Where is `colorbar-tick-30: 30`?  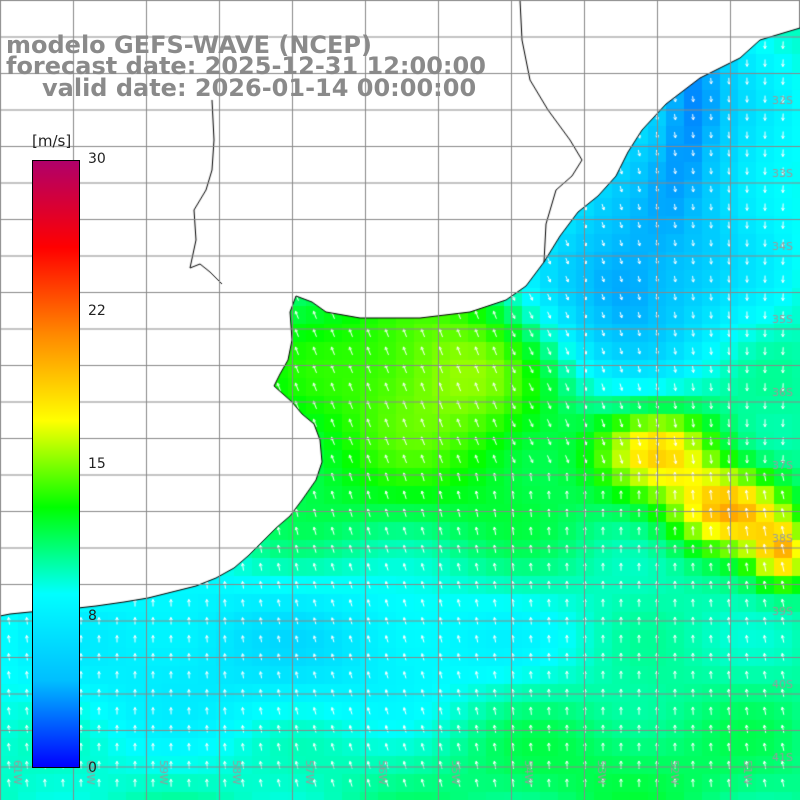 colorbar-tick-30: 30 is located at coordinates (97, 159).